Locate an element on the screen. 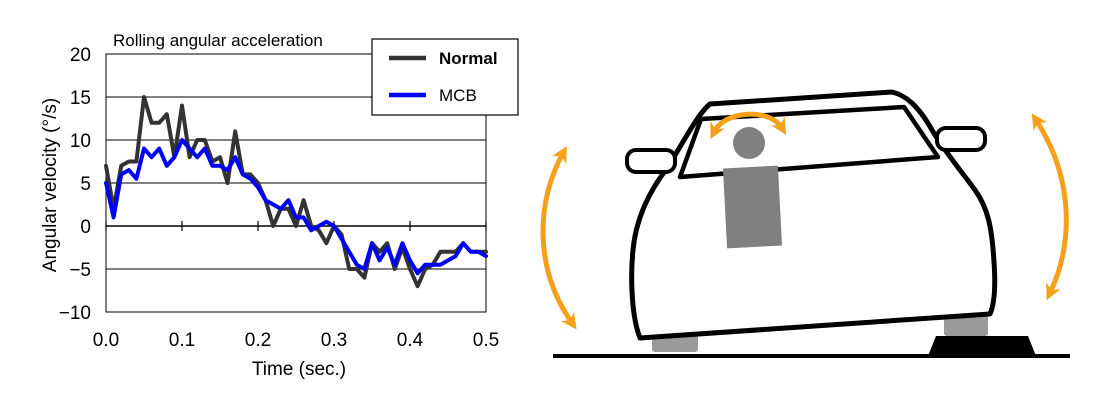 This screenshot has width=1100, height=400. x-axis-tick-labels: 0.0 0.1 0.2 0.3 0.4 0.5 is located at coordinates (296, 340).